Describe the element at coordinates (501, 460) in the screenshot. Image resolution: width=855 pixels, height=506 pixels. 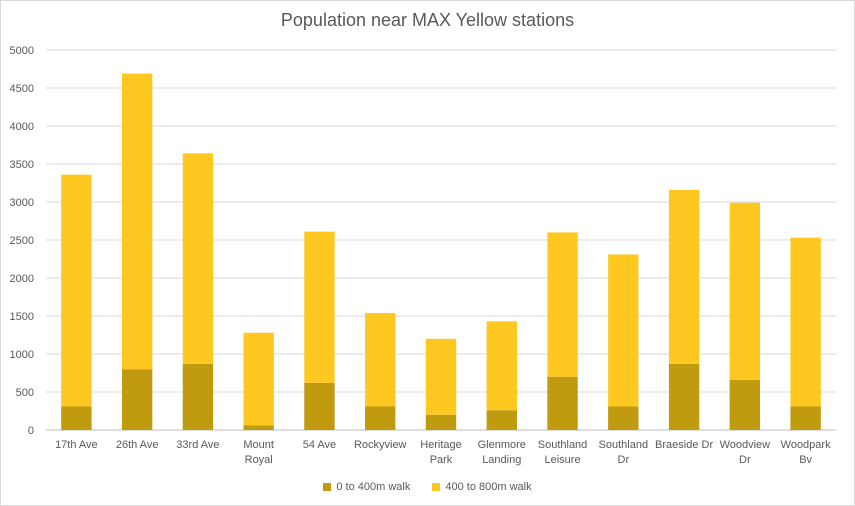
I see `x-tick-label: Landing` at that location.